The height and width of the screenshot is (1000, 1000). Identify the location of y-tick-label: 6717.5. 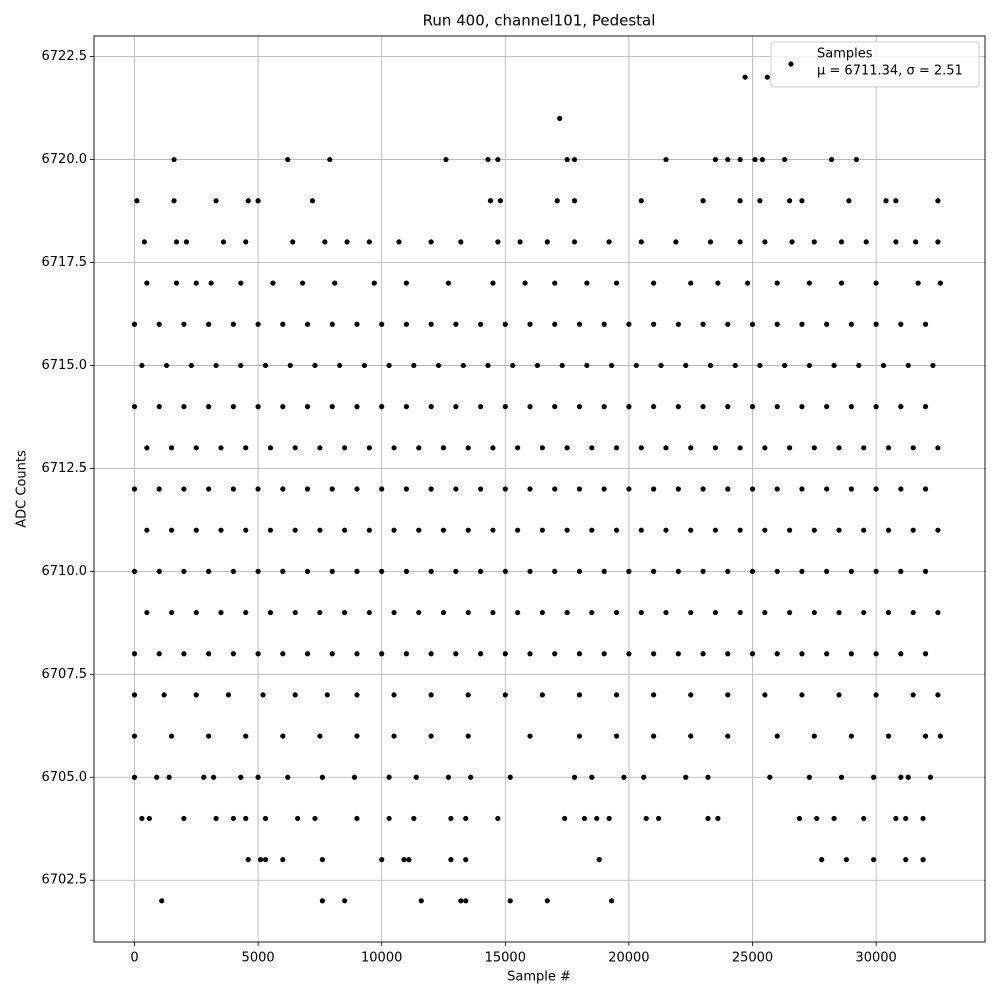
(65, 262).